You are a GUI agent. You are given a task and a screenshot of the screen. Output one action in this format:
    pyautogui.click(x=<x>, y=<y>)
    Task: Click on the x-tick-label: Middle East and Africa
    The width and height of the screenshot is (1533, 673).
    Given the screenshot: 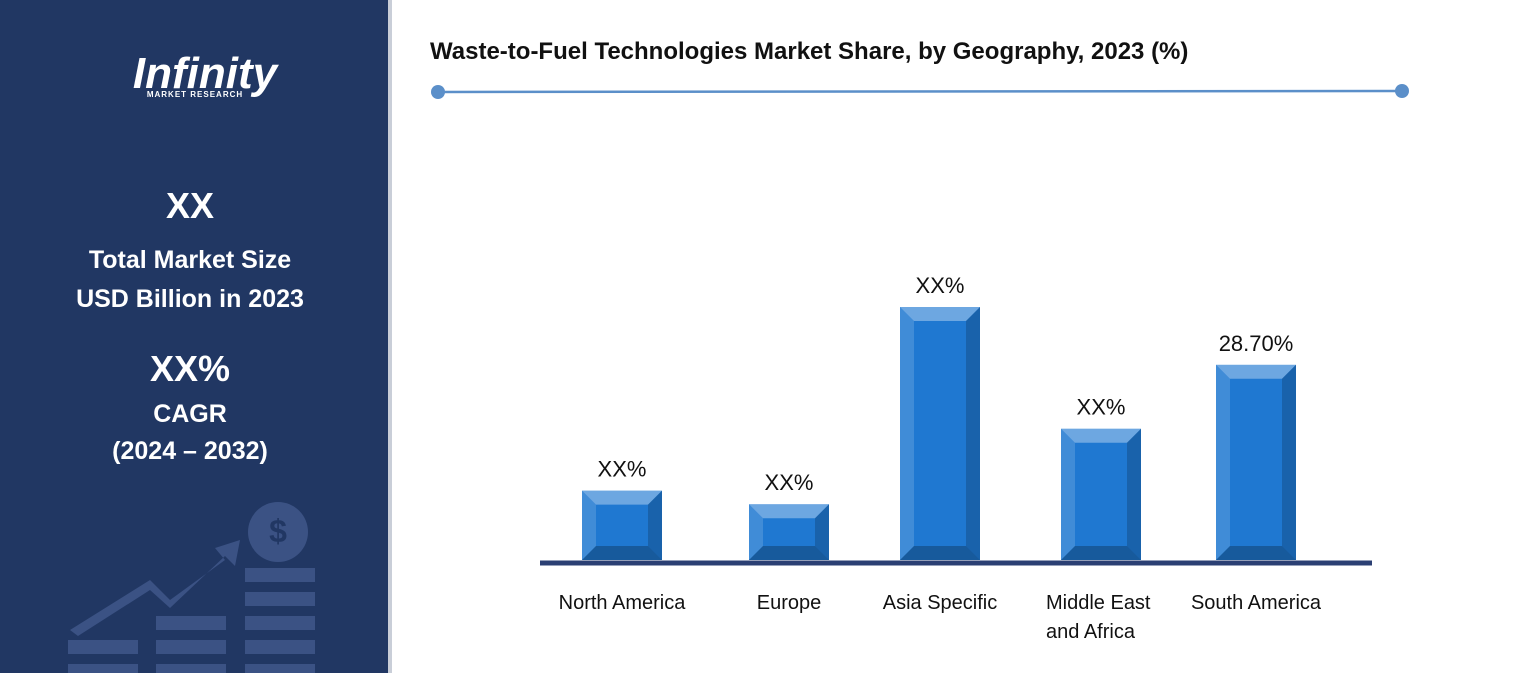 What is the action you would take?
    pyautogui.click(x=1098, y=617)
    